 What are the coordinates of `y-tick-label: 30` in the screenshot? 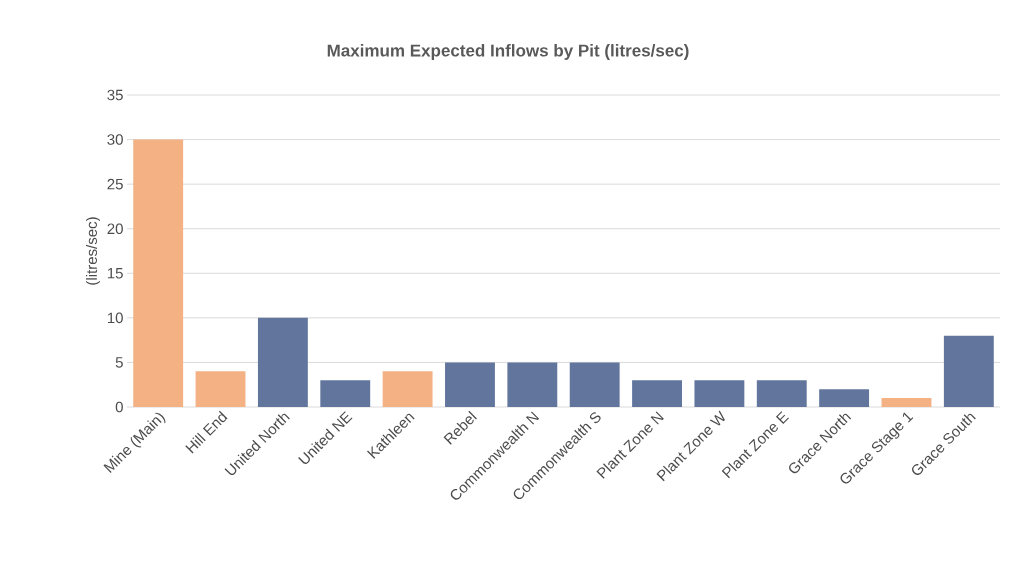 It's located at (115, 139).